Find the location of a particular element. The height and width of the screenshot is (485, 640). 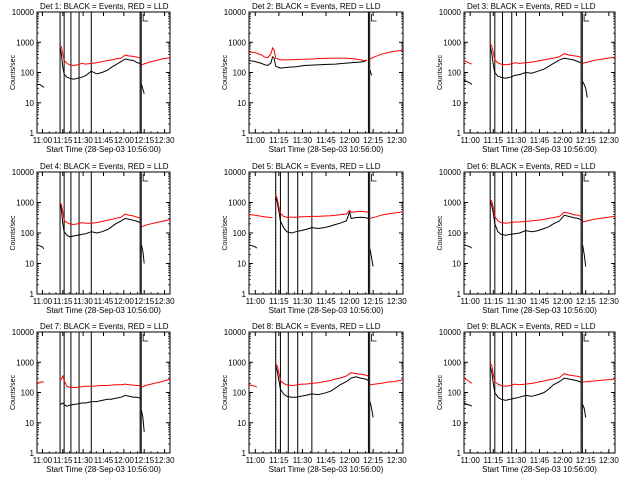

chart-title: Det 6: BLACK = Events, RED = LLD is located at coordinates (531, 166).